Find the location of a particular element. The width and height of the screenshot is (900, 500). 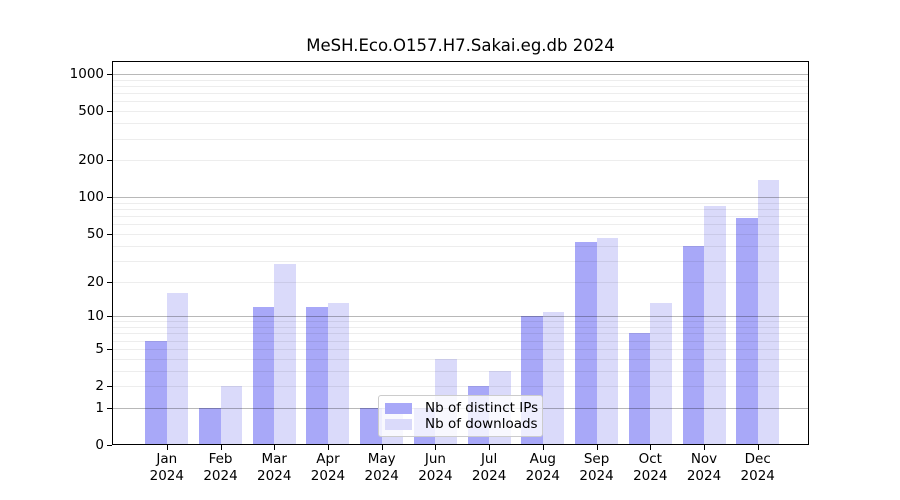

y-tick-label: 50 is located at coordinates (95, 233).